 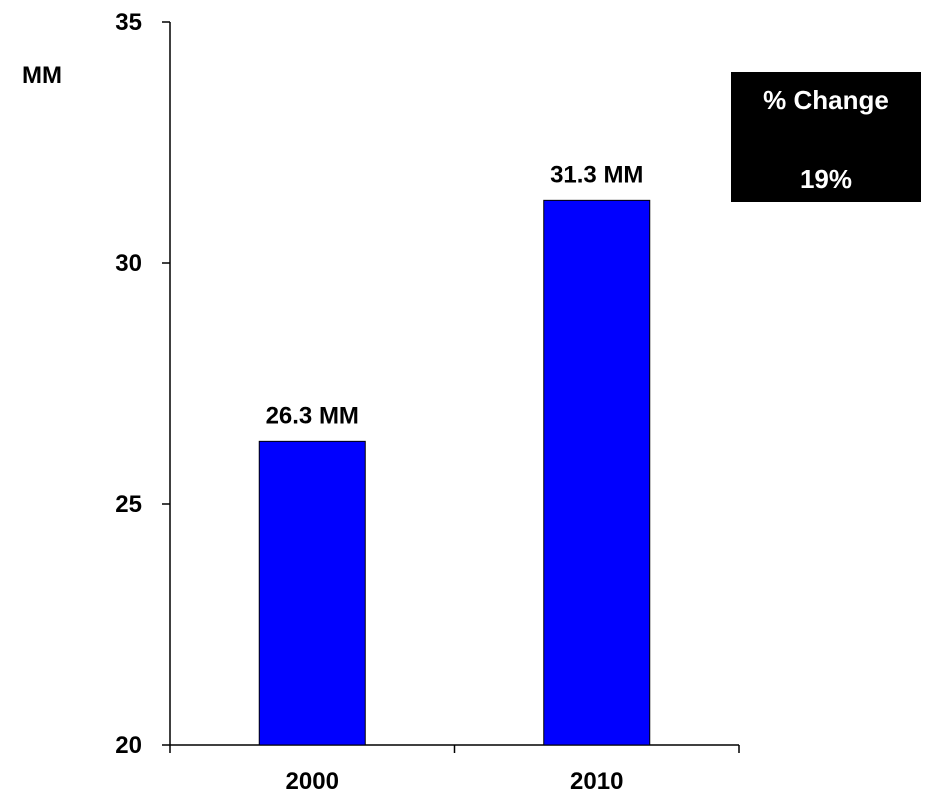 What do you see at coordinates (826, 137) in the screenshot?
I see `percent-change-box: % Change 19%` at bounding box center [826, 137].